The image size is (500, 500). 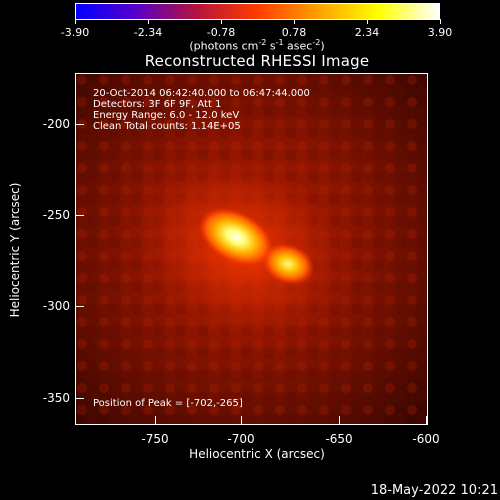 What do you see at coordinates (15, 250) in the screenshot?
I see `y-axis-label: Heliocentric Y (arcsec)` at bounding box center [15, 250].